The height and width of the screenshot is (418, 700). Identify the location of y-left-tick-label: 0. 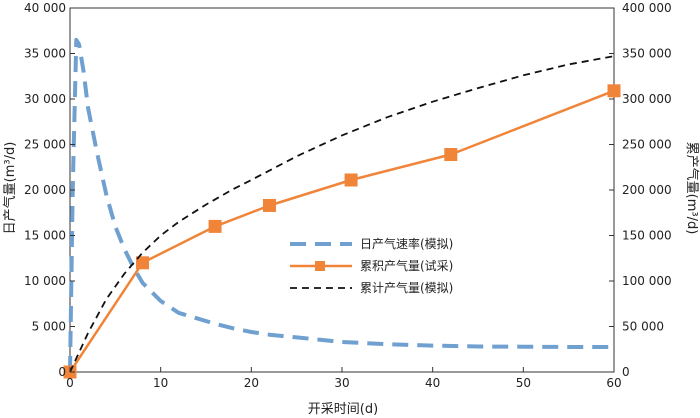
(62, 372).